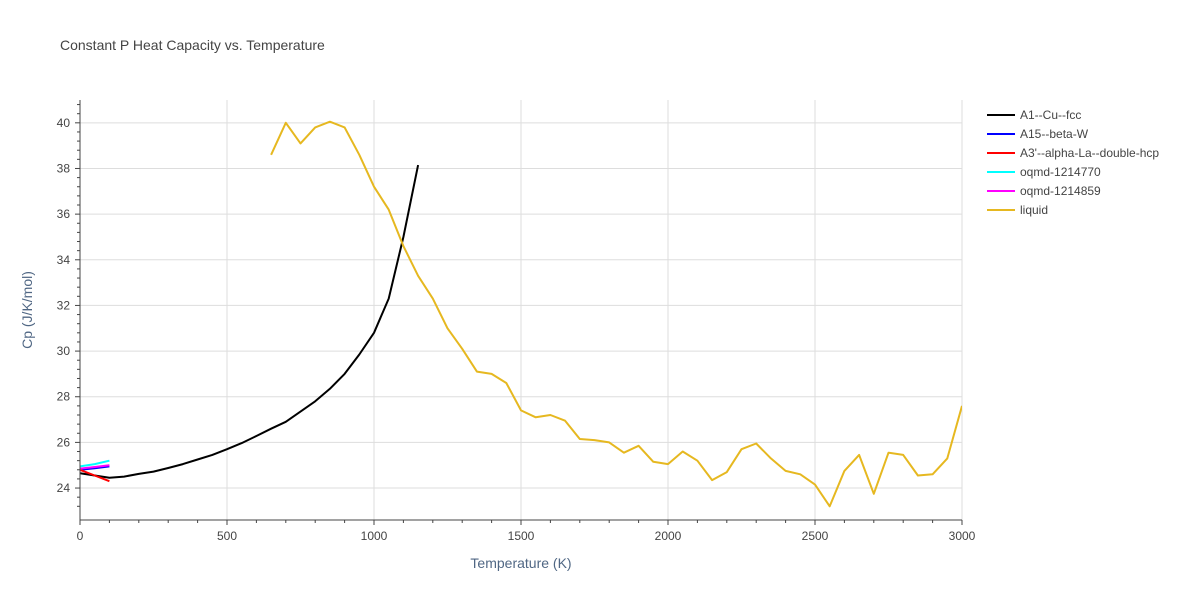 This screenshot has width=1200, height=600. Describe the element at coordinates (64, 305) in the screenshot. I see `y-tick-label: 32` at that location.